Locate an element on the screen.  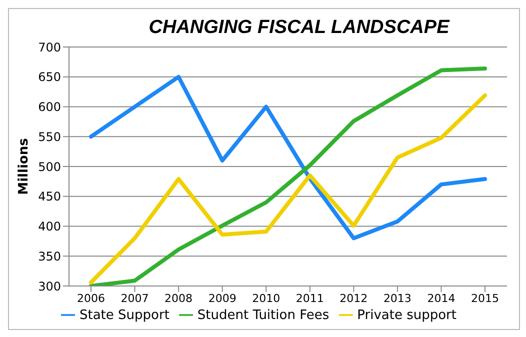
y-tick-label: 600 is located at coordinates (49, 107).